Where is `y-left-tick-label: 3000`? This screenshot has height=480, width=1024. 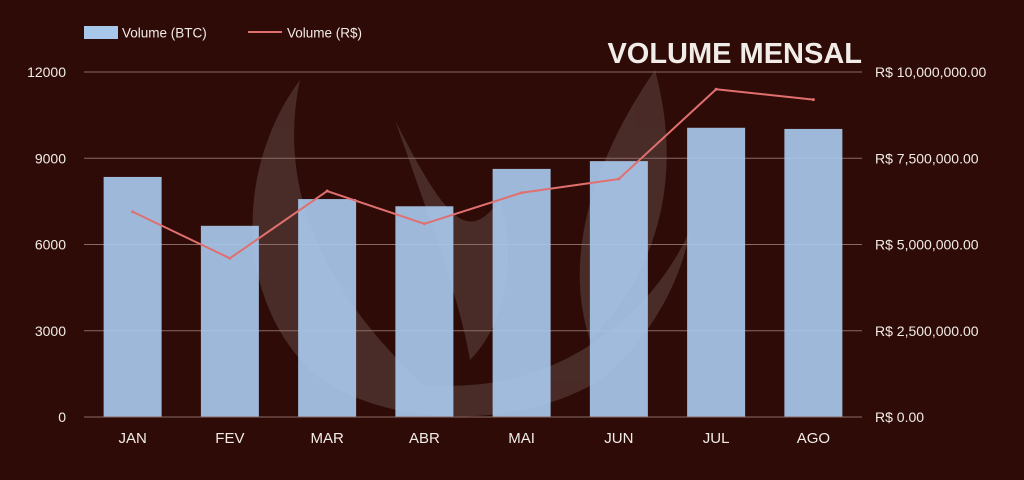 y-left-tick-label: 3000 is located at coordinates (50, 331).